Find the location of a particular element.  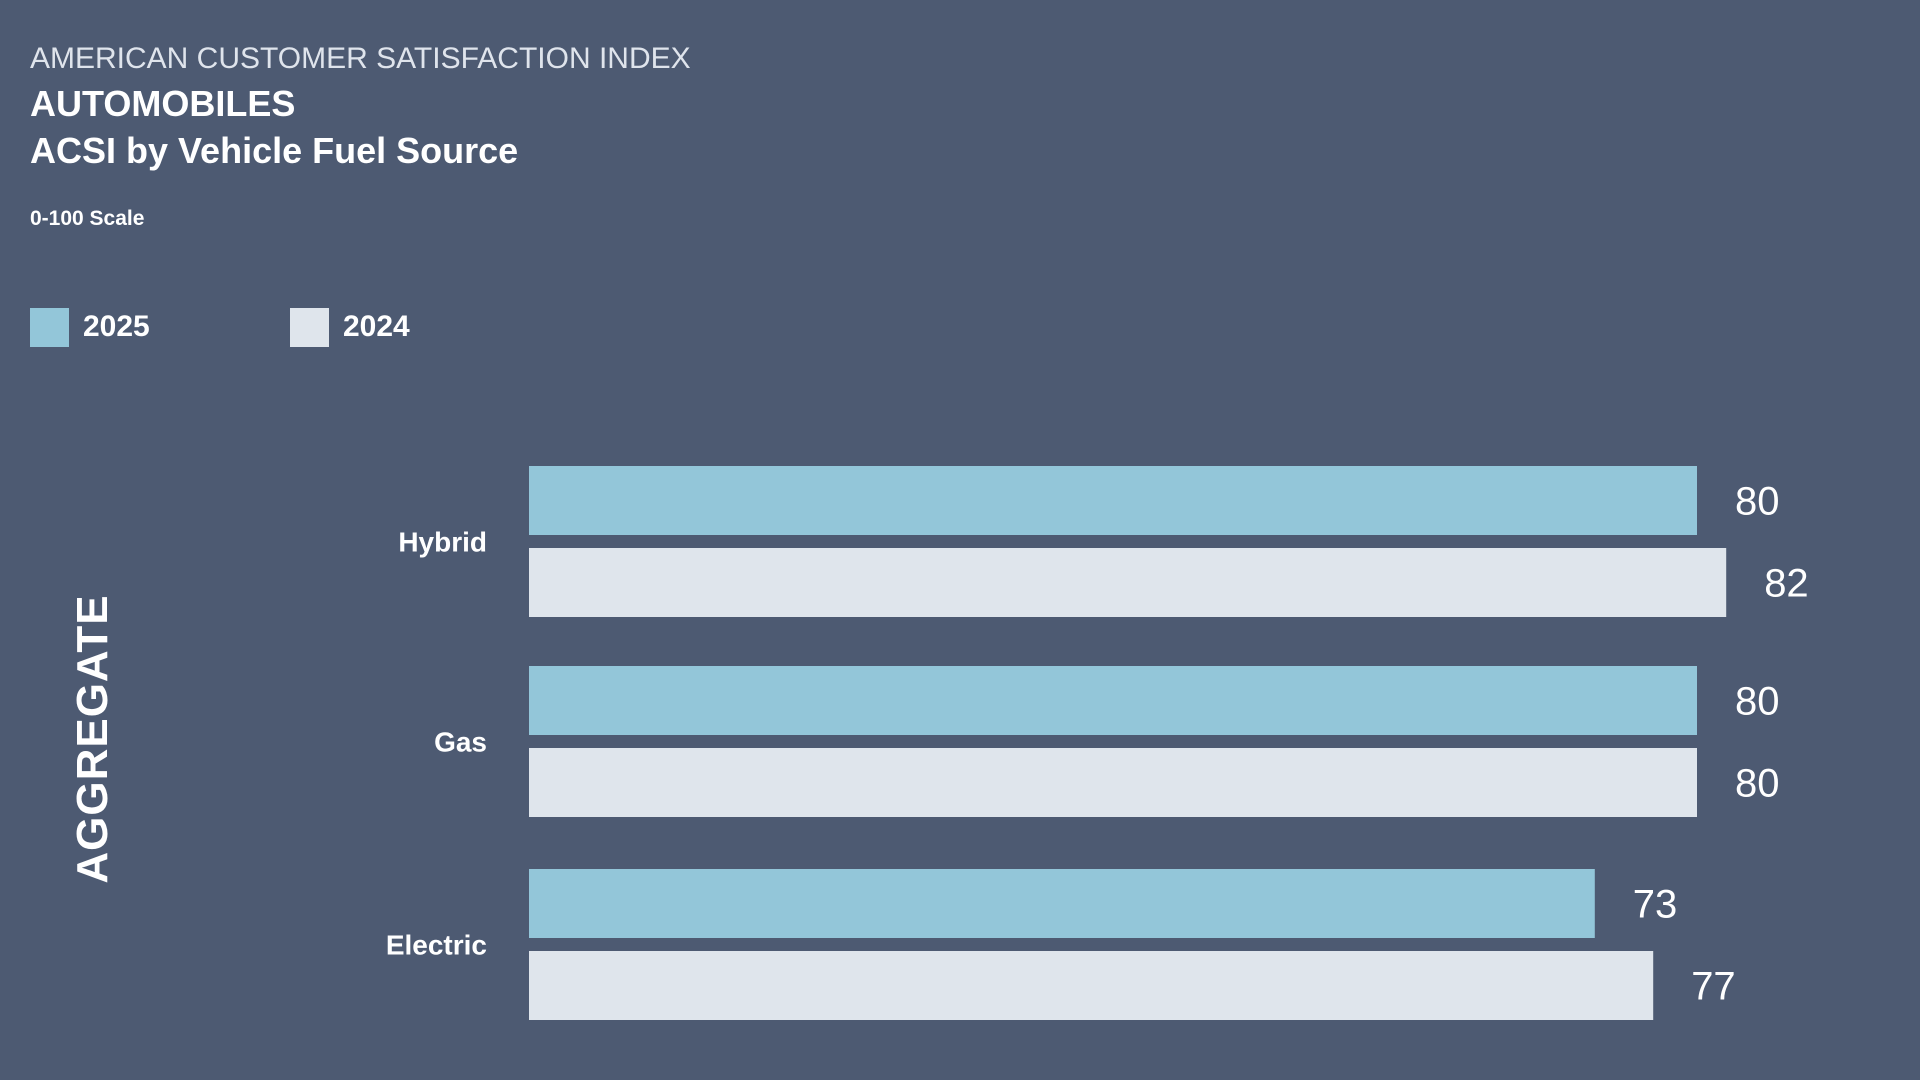

legend-label-2025: 2025 is located at coordinates (116, 326).